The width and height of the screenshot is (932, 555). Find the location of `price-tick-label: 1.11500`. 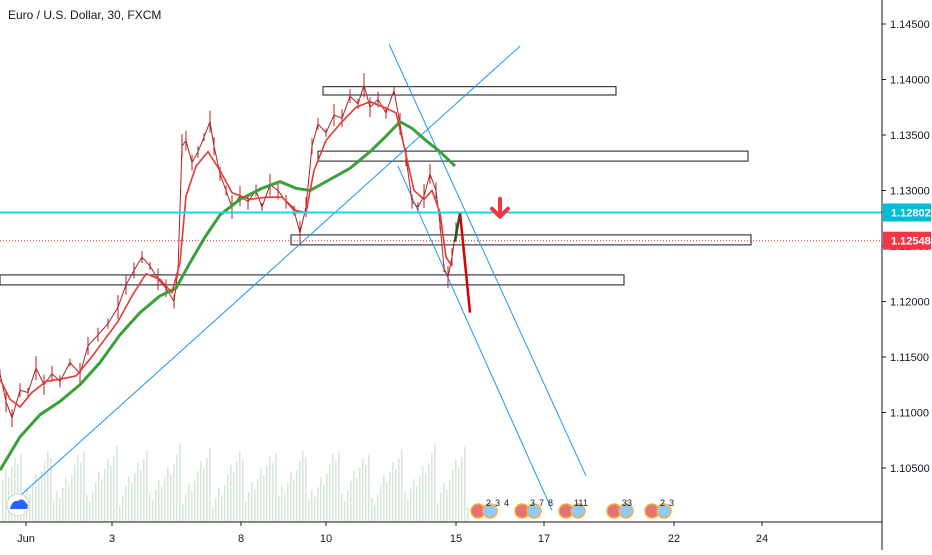

price-tick-label: 1.11500 is located at coordinates (909, 358).